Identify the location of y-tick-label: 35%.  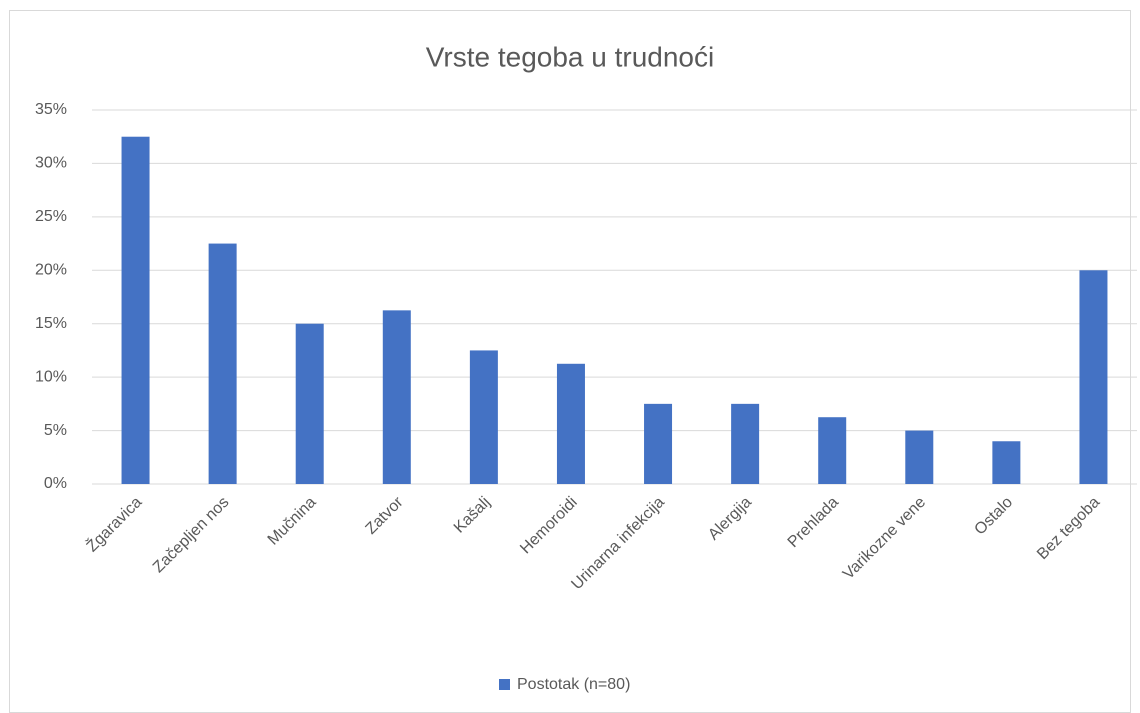
(51, 109).